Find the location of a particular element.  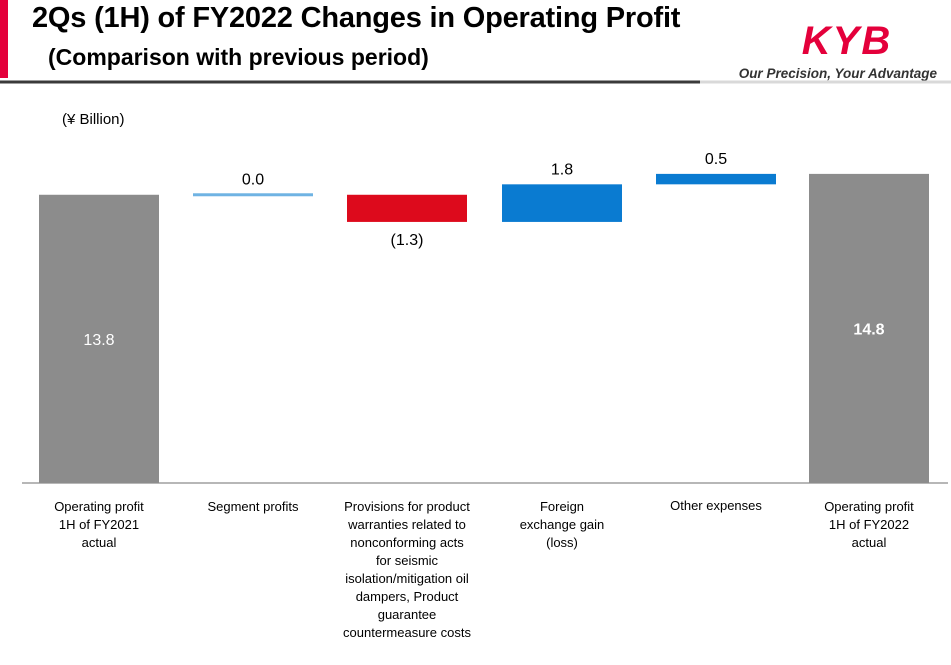

data-label-1: 13.8 is located at coordinates (98, 340).